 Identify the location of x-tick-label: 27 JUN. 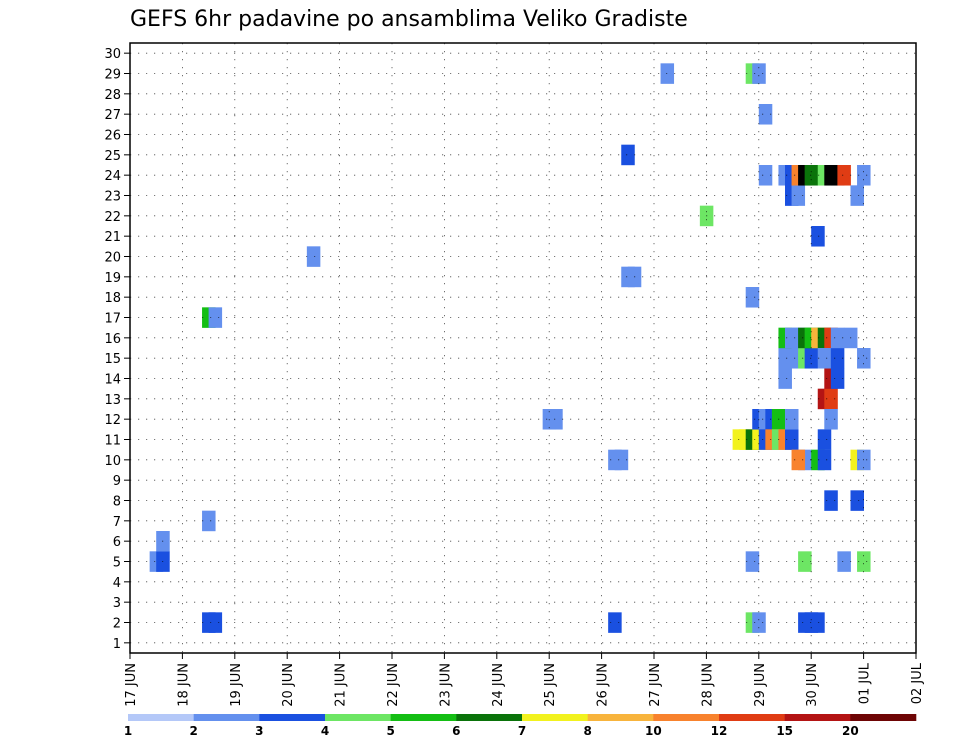
(655, 685).